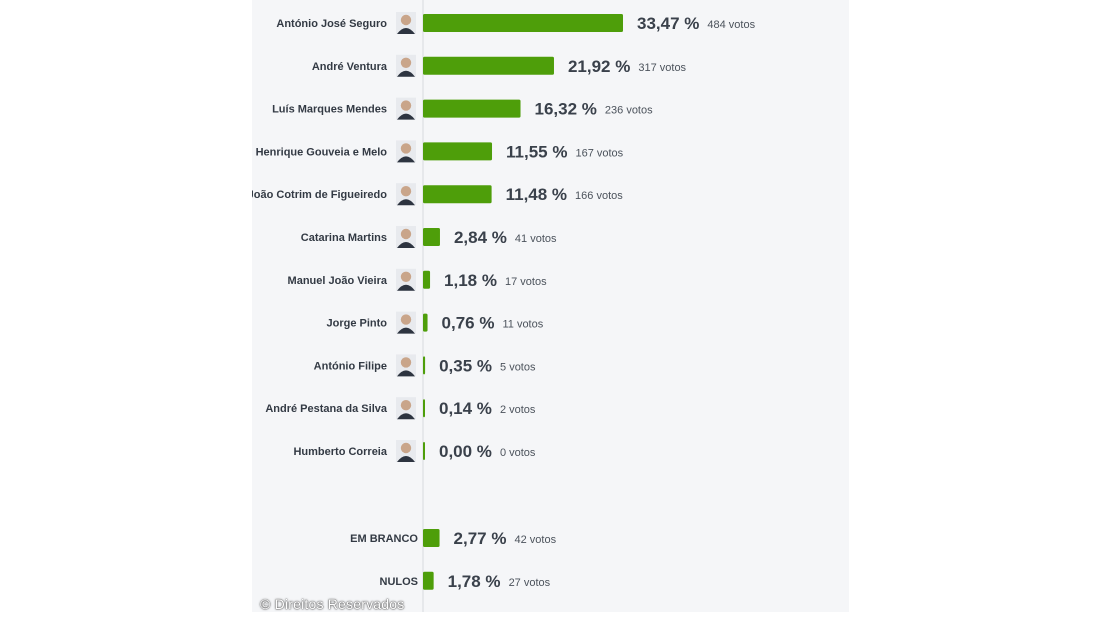  What do you see at coordinates (599, 66) in the screenshot?
I see `percentage-label: 21,92 %` at bounding box center [599, 66].